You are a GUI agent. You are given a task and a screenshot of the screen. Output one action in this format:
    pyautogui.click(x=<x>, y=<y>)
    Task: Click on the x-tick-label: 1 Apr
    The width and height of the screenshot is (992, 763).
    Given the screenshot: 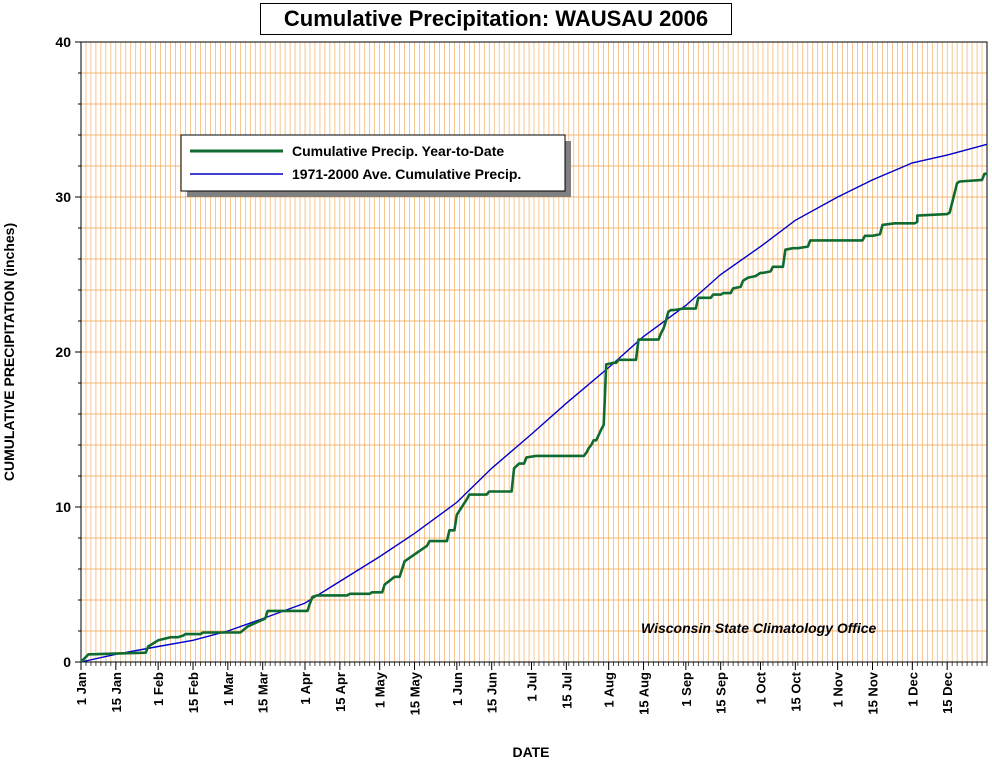 What is the action you would take?
    pyautogui.click(x=305, y=688)
    